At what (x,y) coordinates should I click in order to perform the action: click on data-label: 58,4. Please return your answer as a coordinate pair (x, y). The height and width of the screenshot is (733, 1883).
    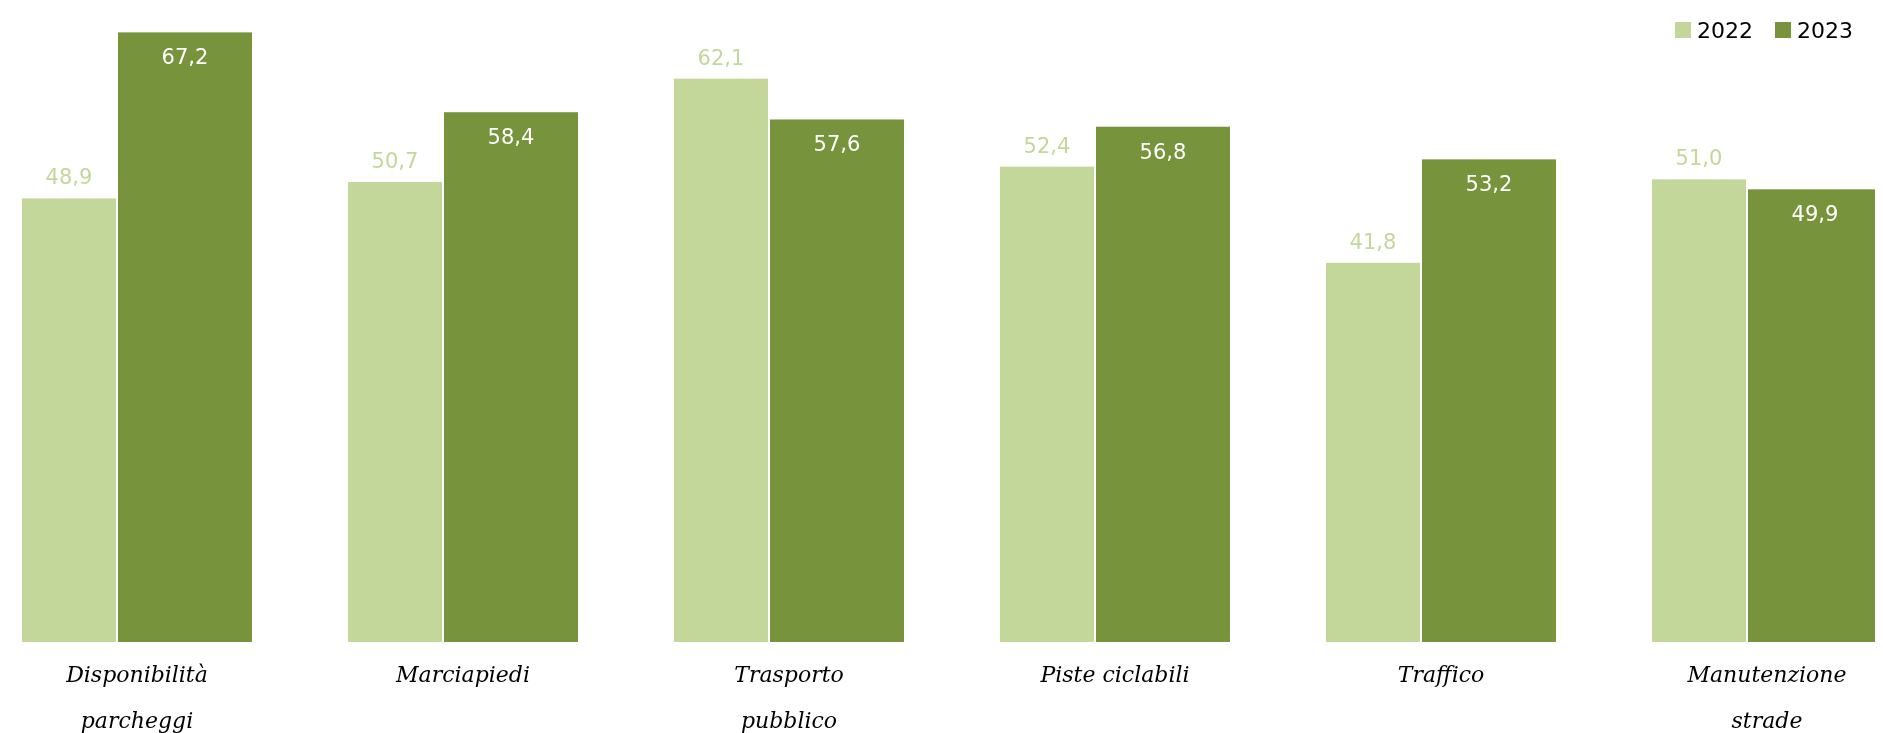
    Looking at the image, I should click on (511, 137).